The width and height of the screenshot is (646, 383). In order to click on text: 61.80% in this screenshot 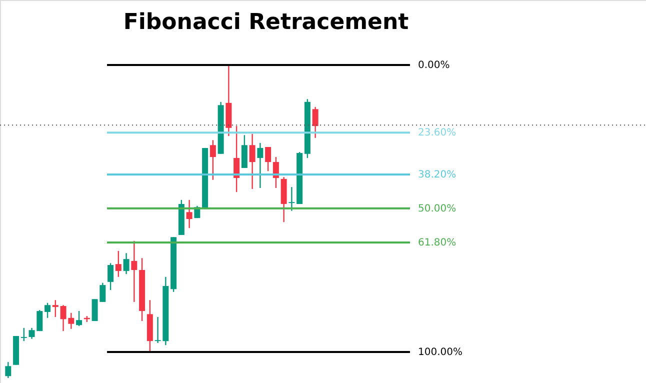, I will do `click(437, 242)`.